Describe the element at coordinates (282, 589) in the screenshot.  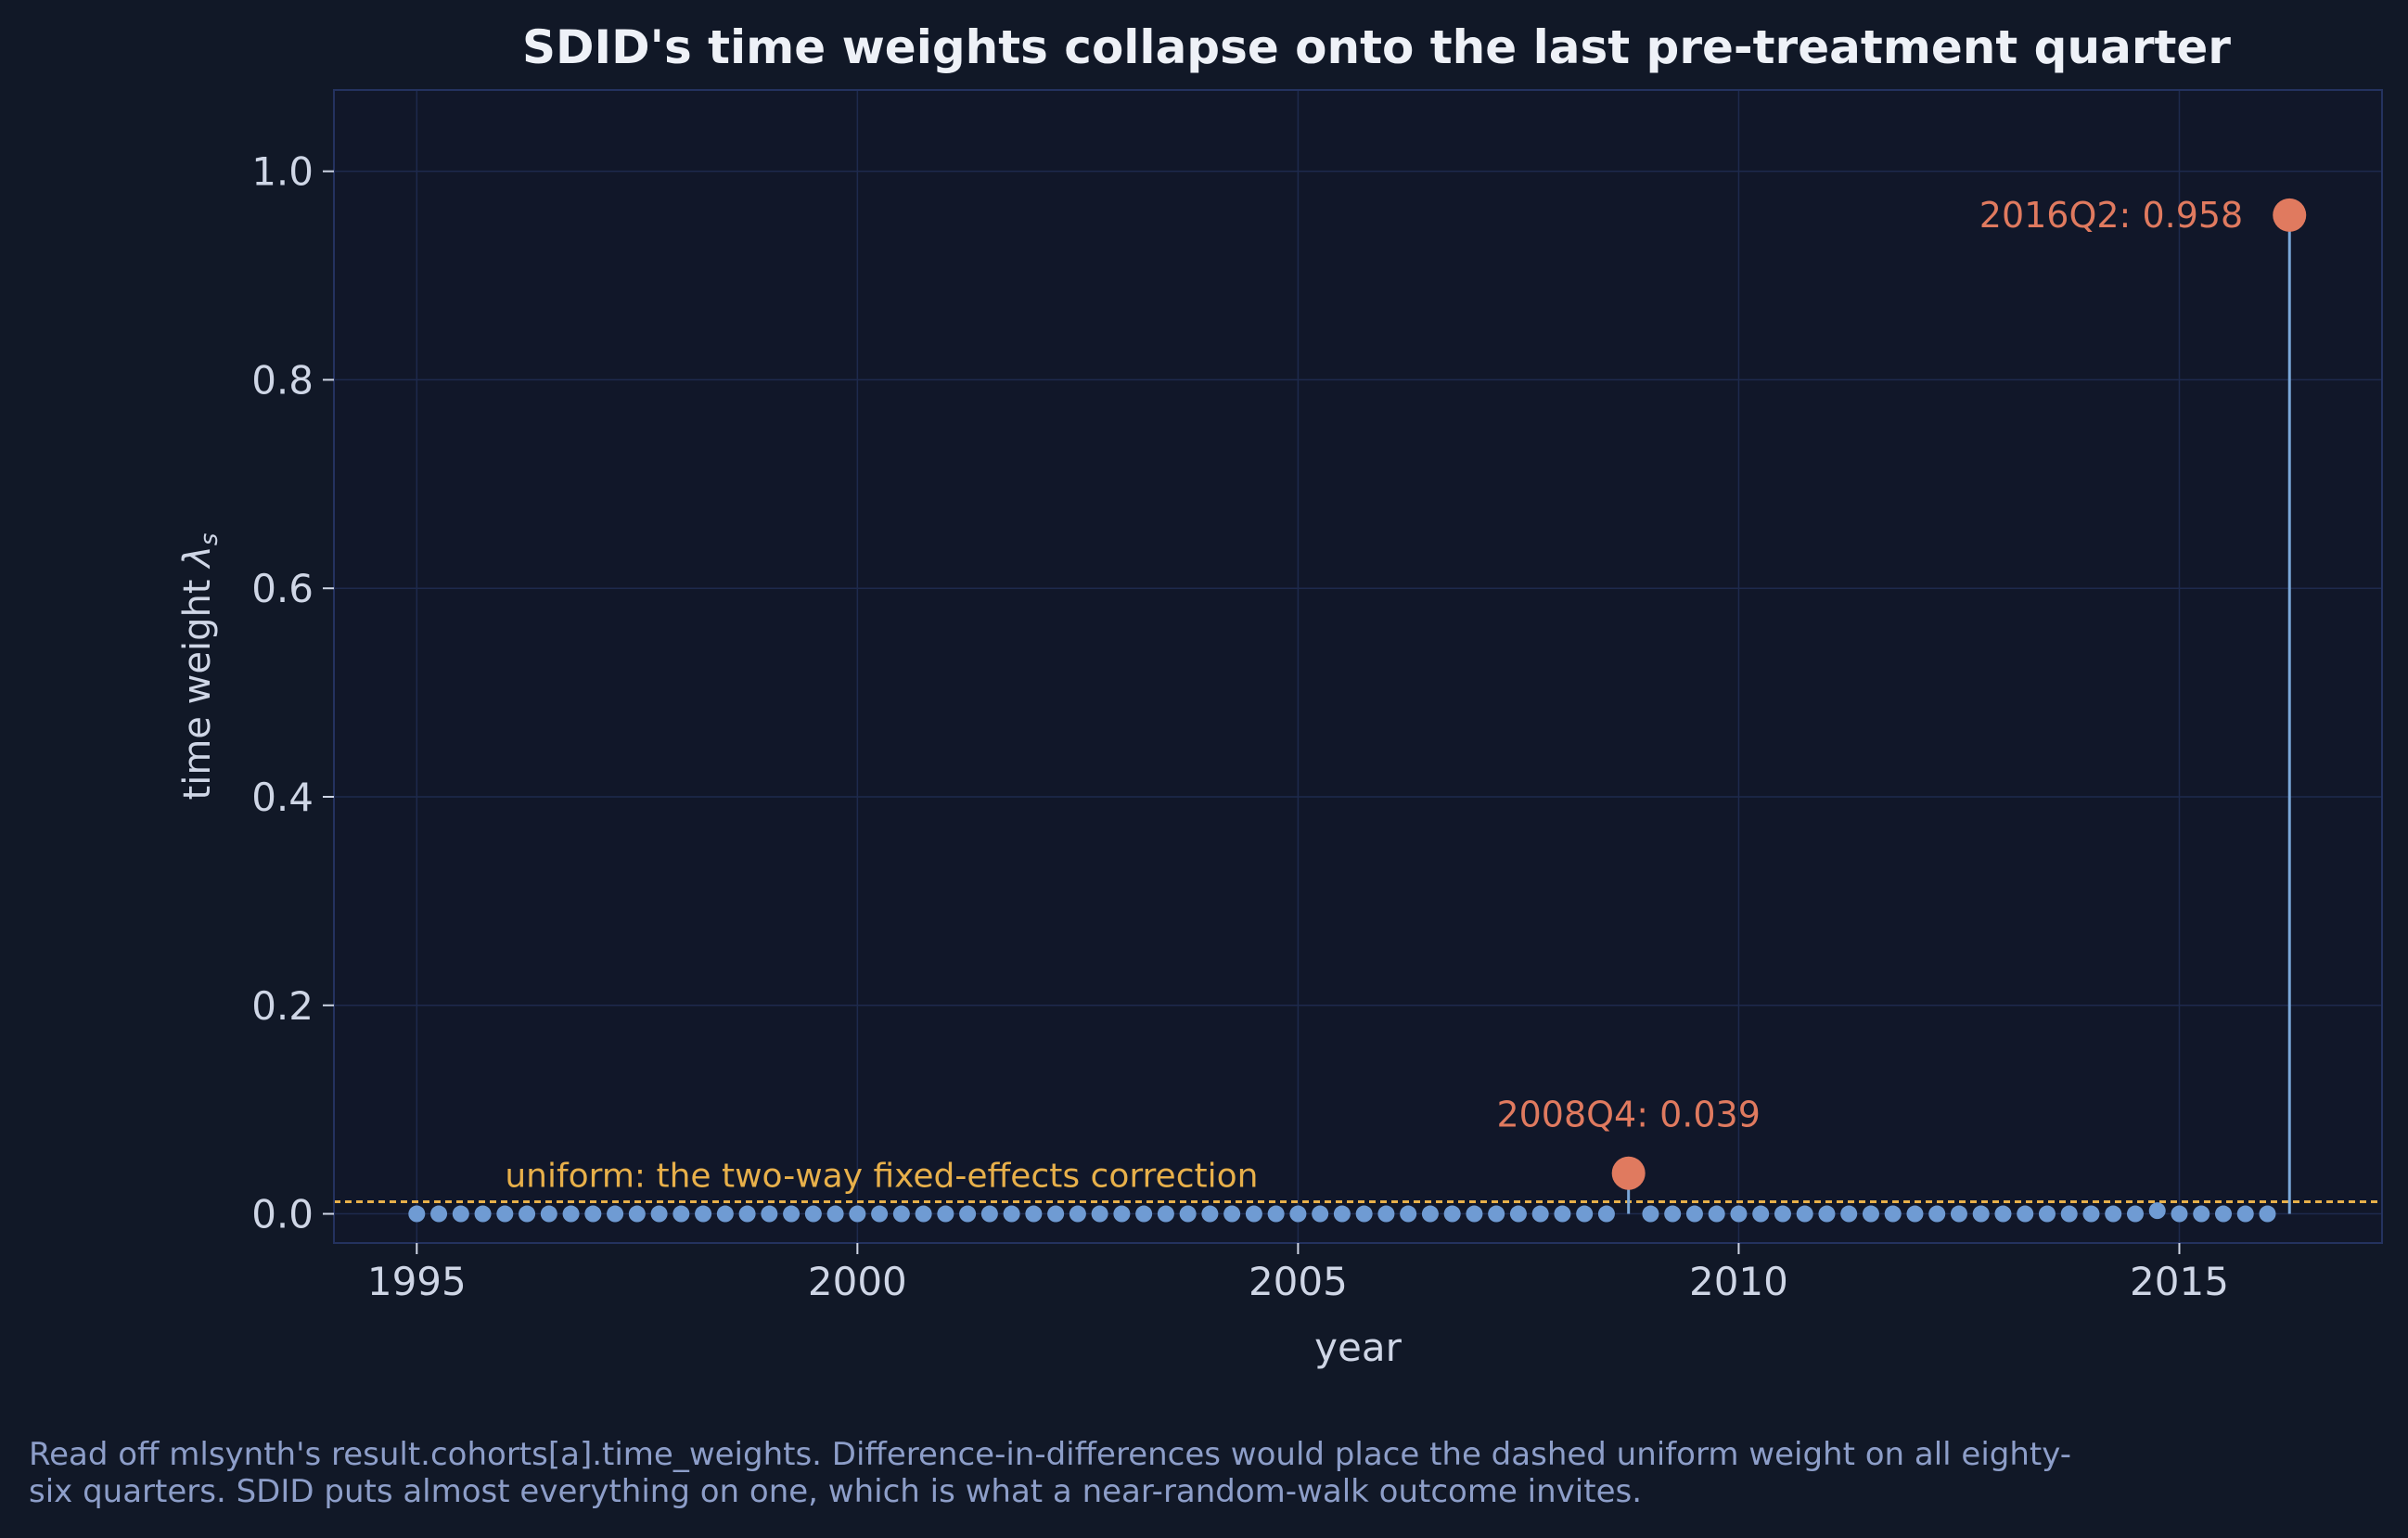
I see `y-tick-label: 0.6` at that location.